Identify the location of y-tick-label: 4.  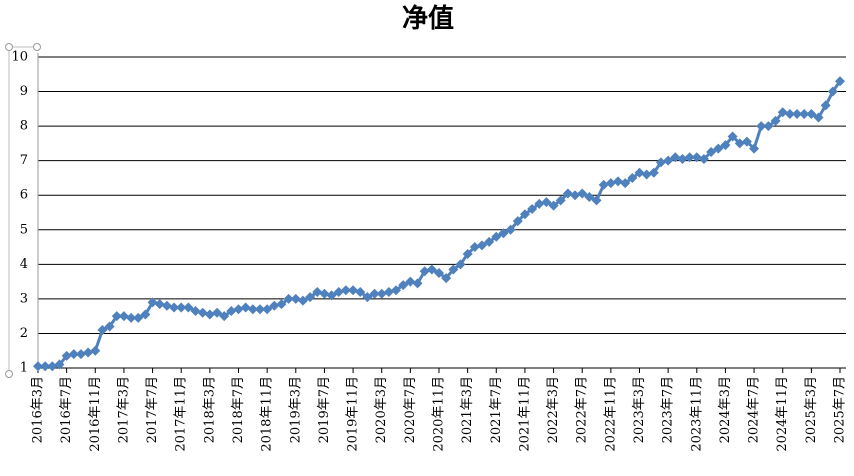
(24, 264).